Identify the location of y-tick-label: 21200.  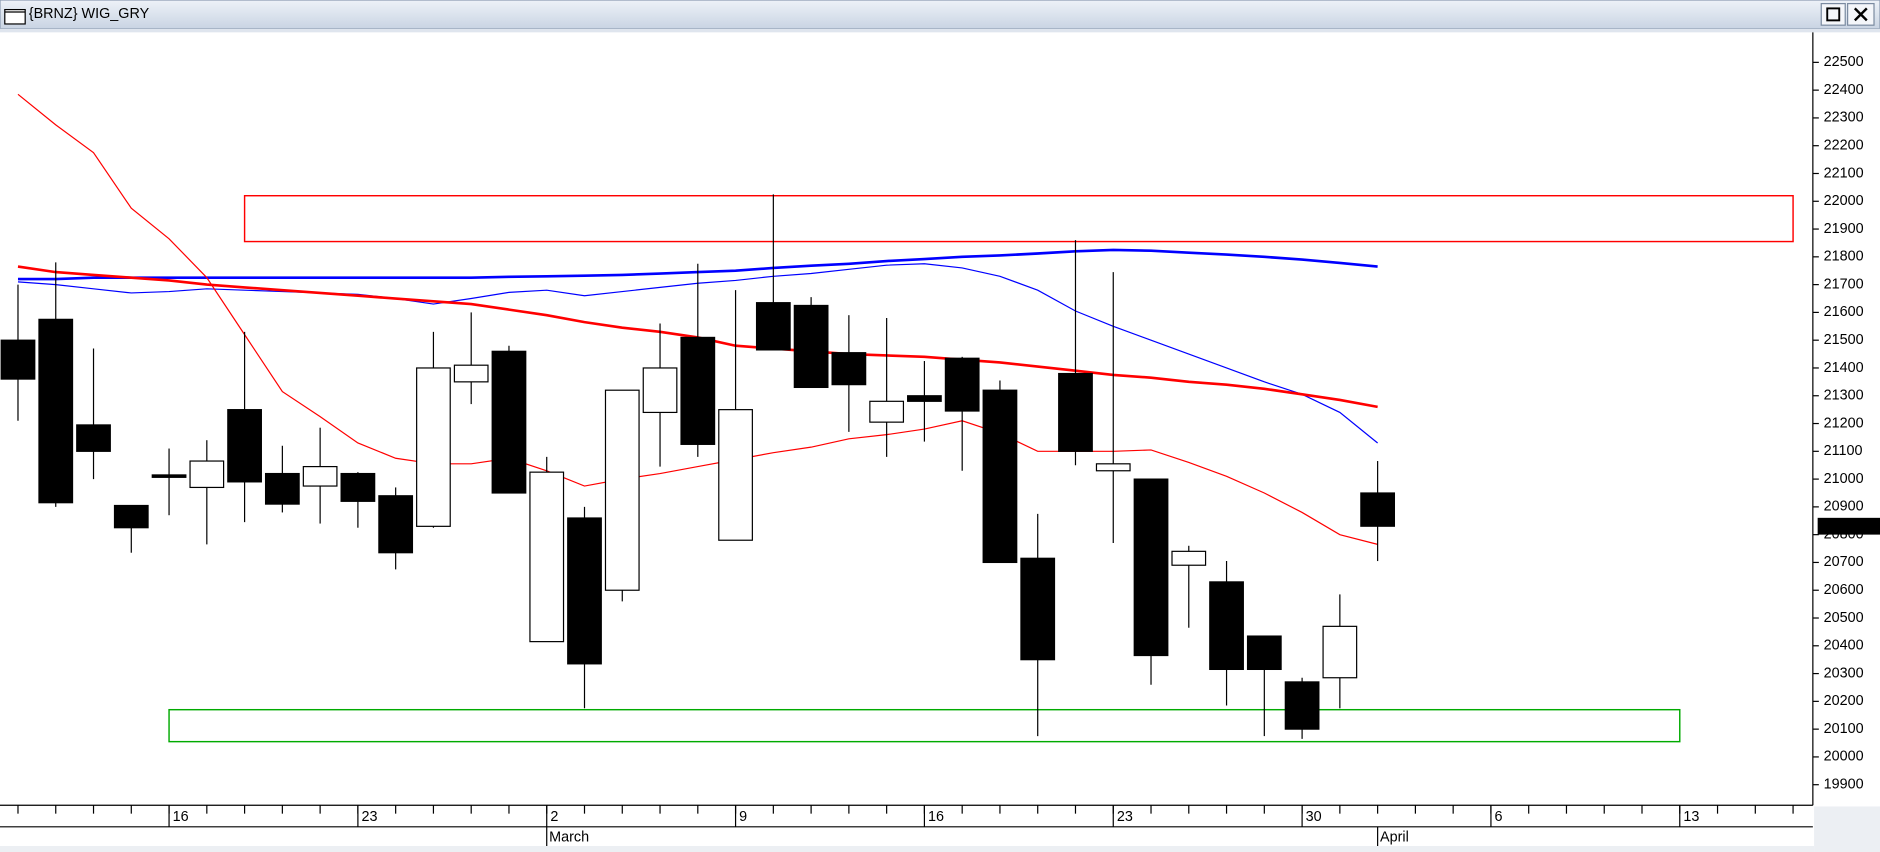
(1844, 423).